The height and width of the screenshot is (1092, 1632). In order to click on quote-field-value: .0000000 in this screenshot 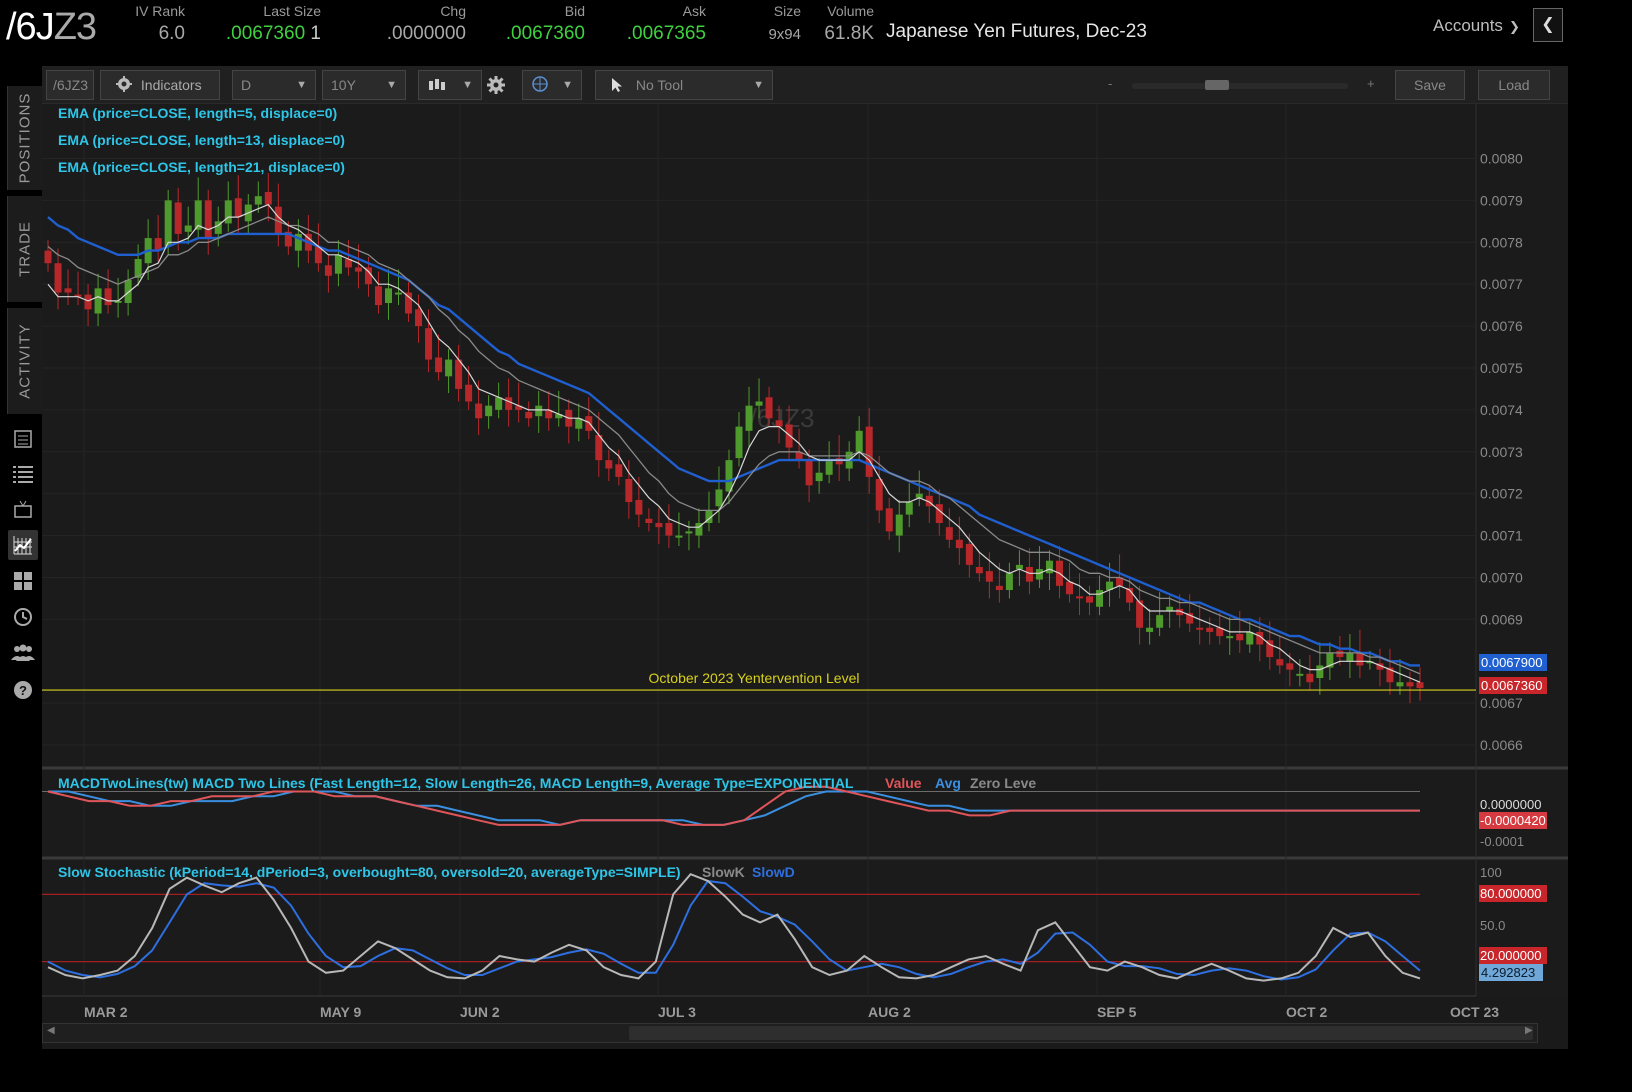, I will do `click(426, 33)`.